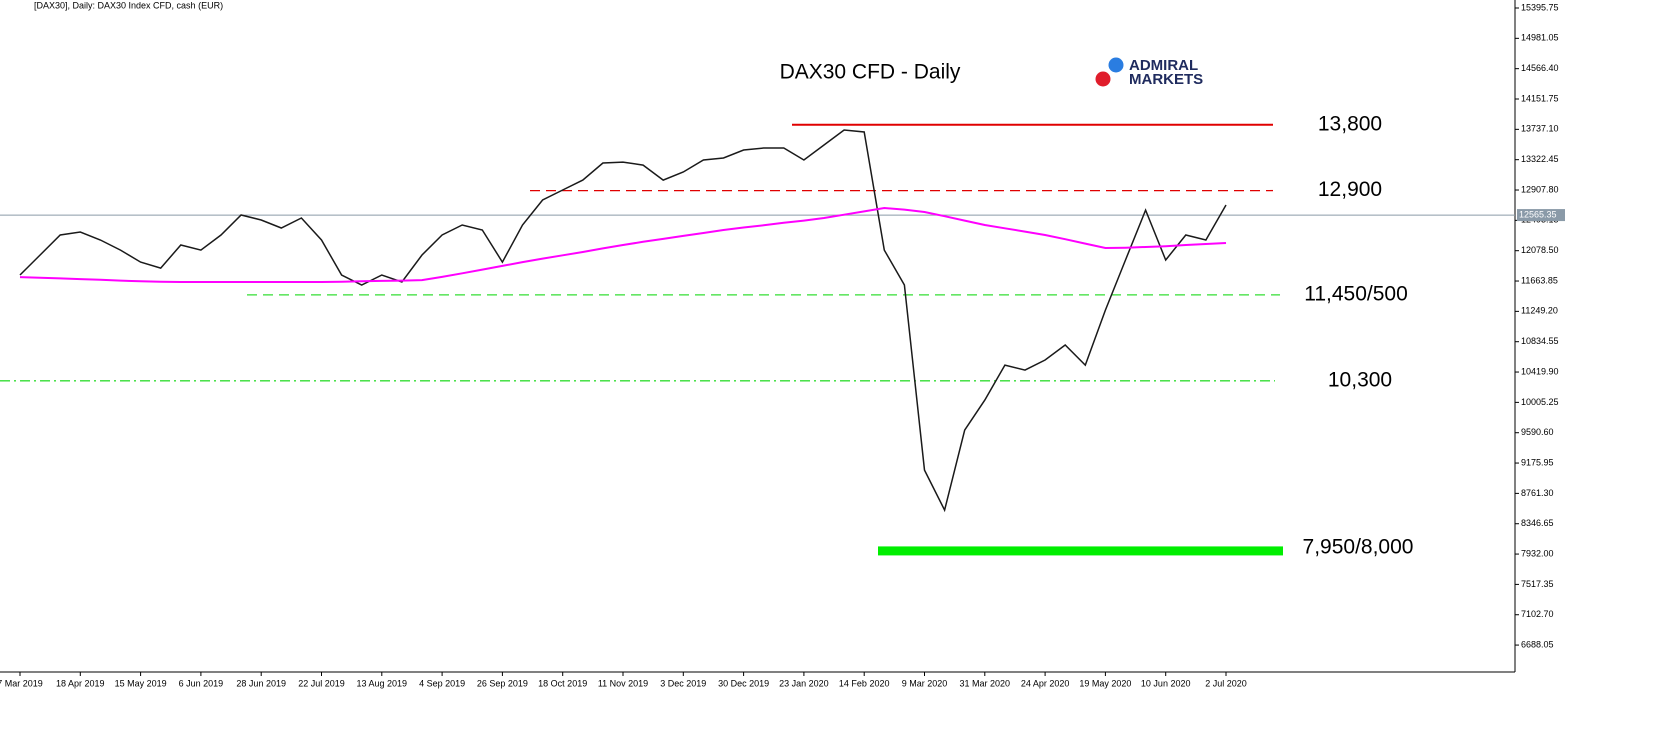  I want to click on x-tick-label: 6 Jun 2019, so click(201, 683).